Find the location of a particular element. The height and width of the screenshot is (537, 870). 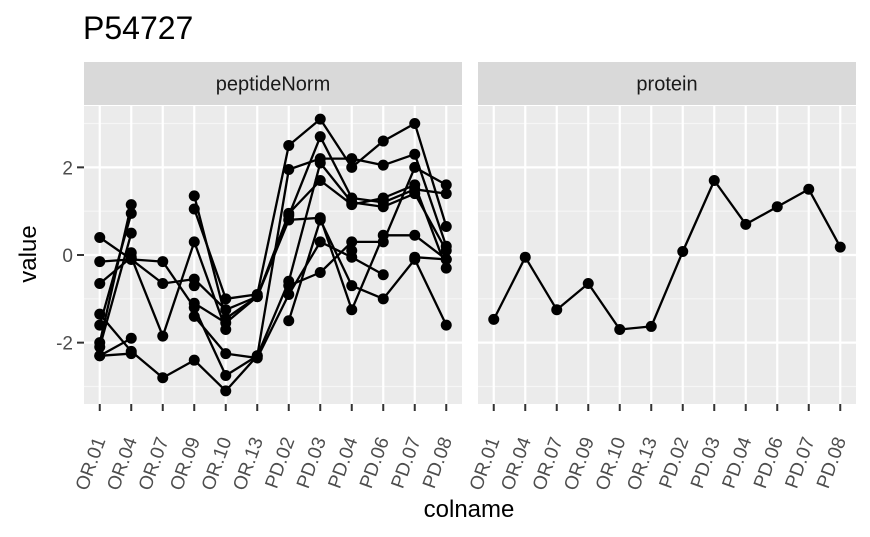

y-tick-label: -2 is located at coordinates (64, 344).